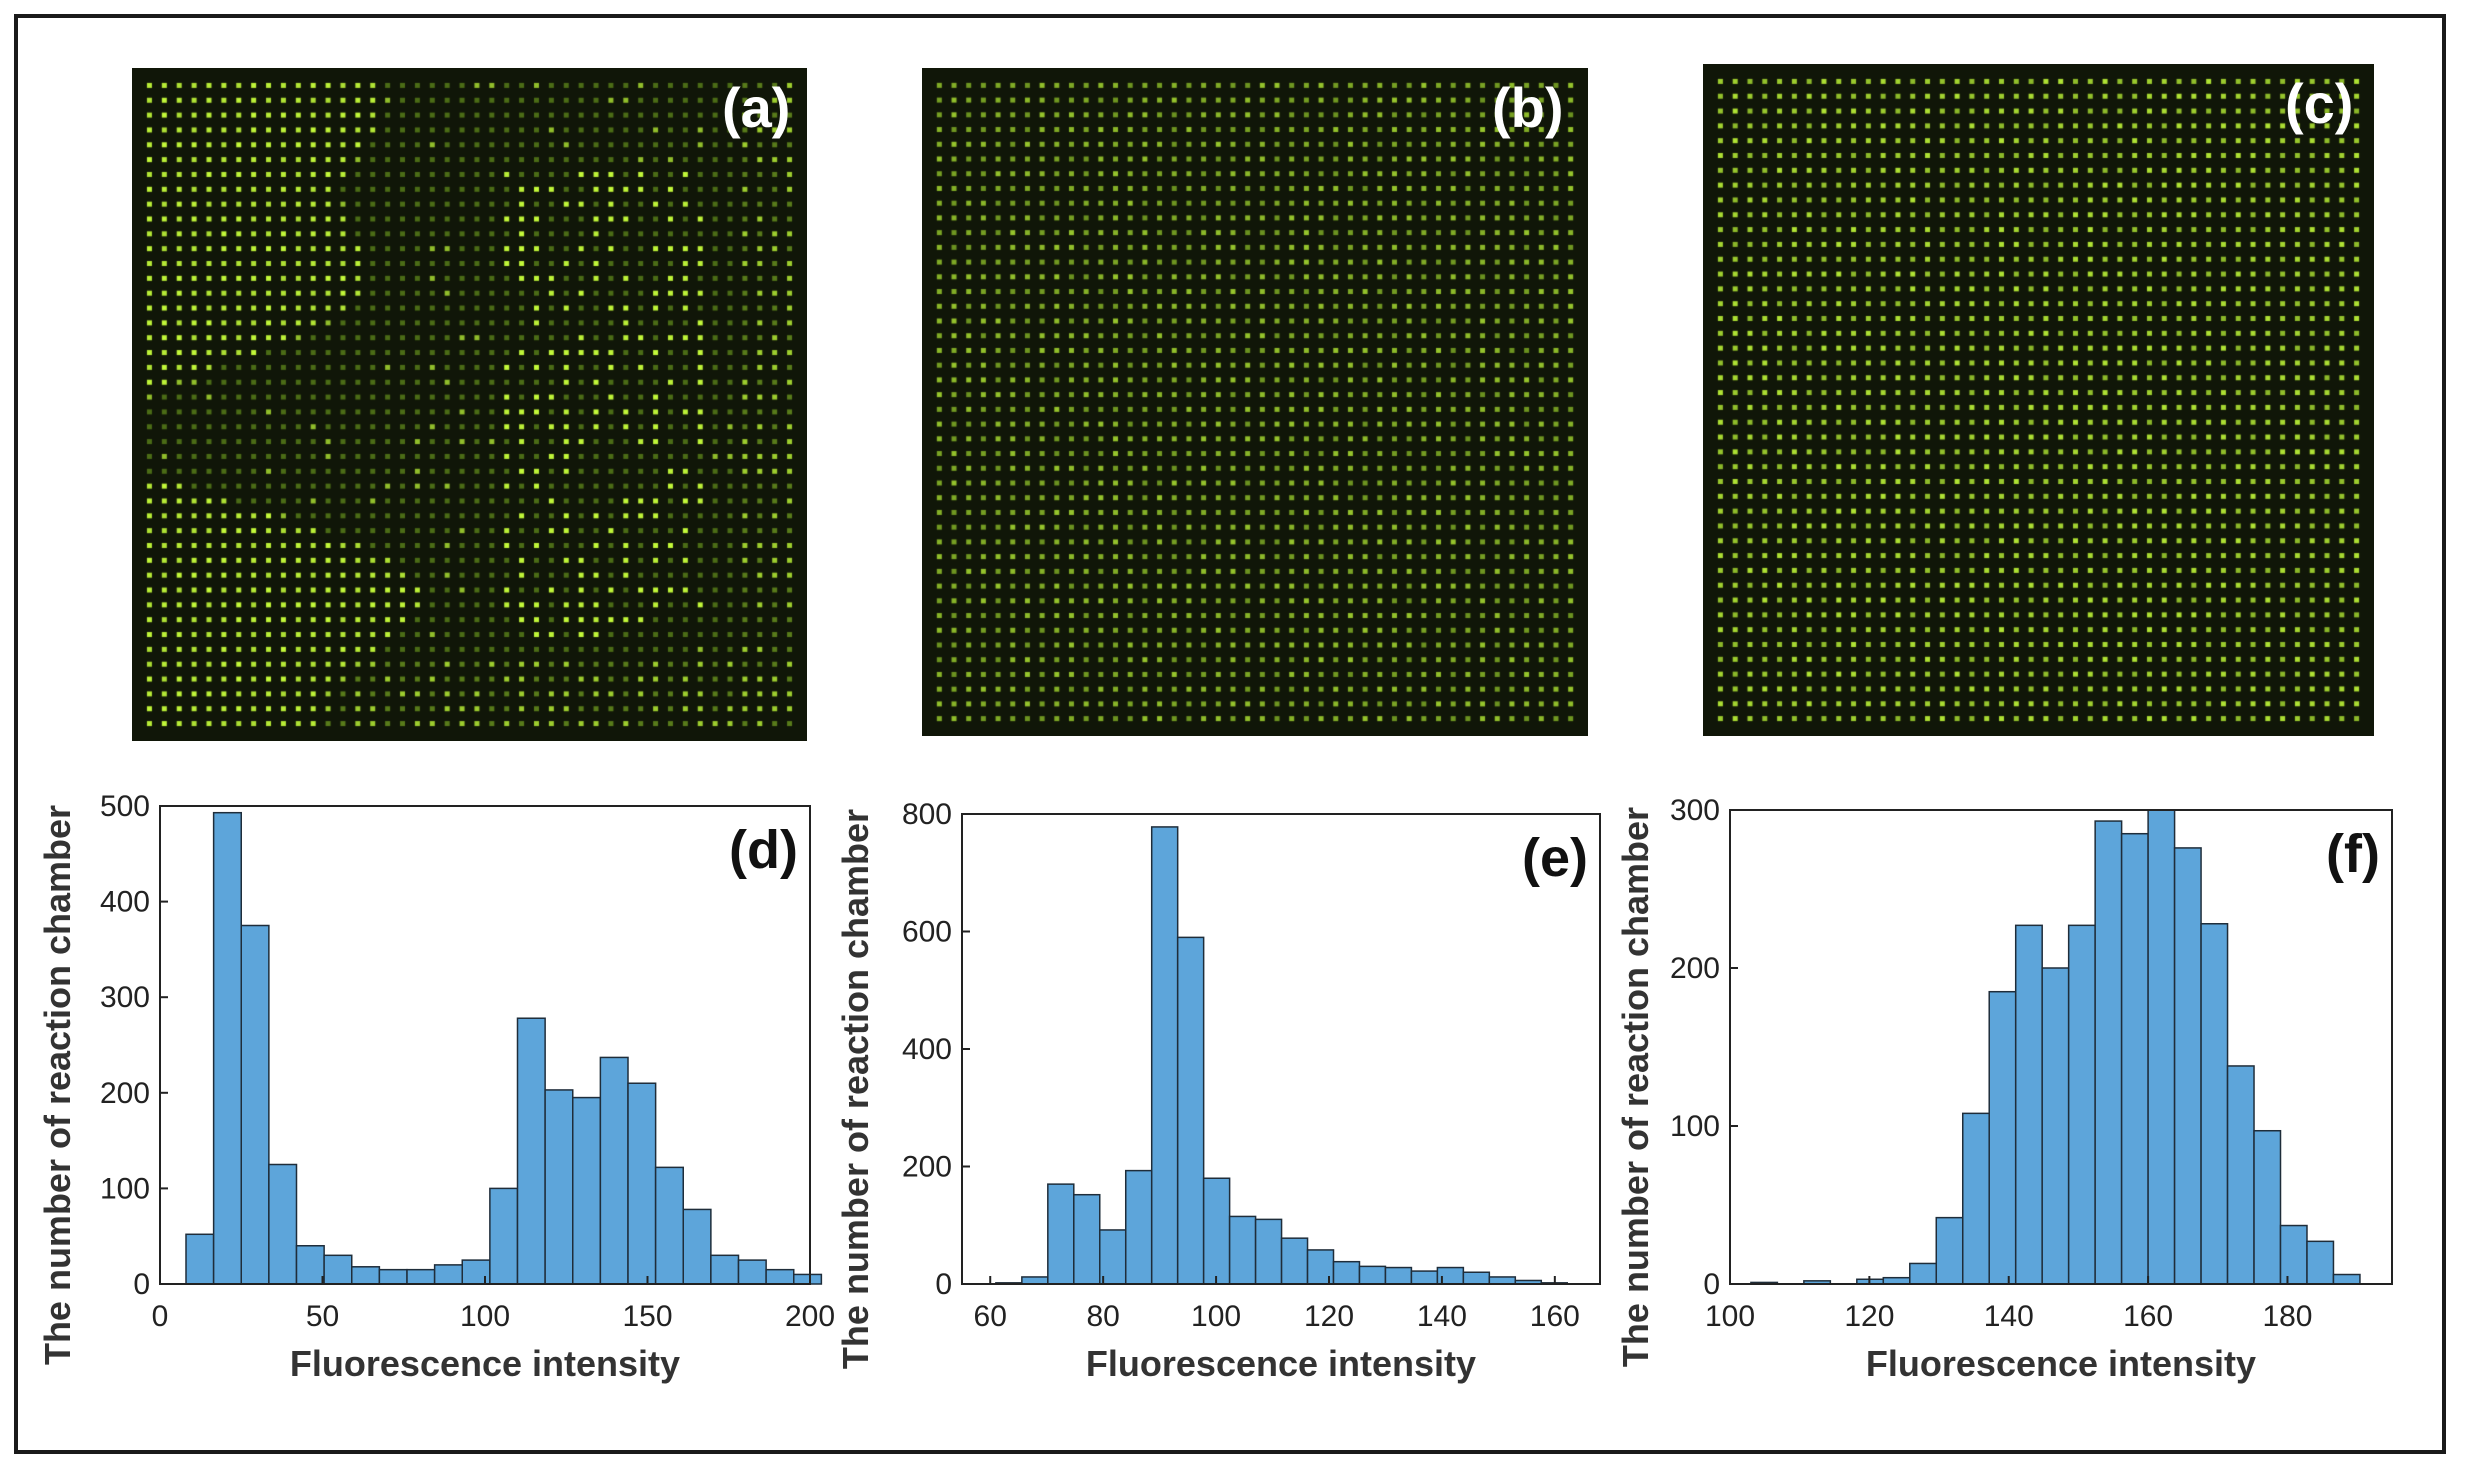 The height and width of the screenshot is (1474, 2466). I want to click on panel-label-b: (b), so click(1528, 107).